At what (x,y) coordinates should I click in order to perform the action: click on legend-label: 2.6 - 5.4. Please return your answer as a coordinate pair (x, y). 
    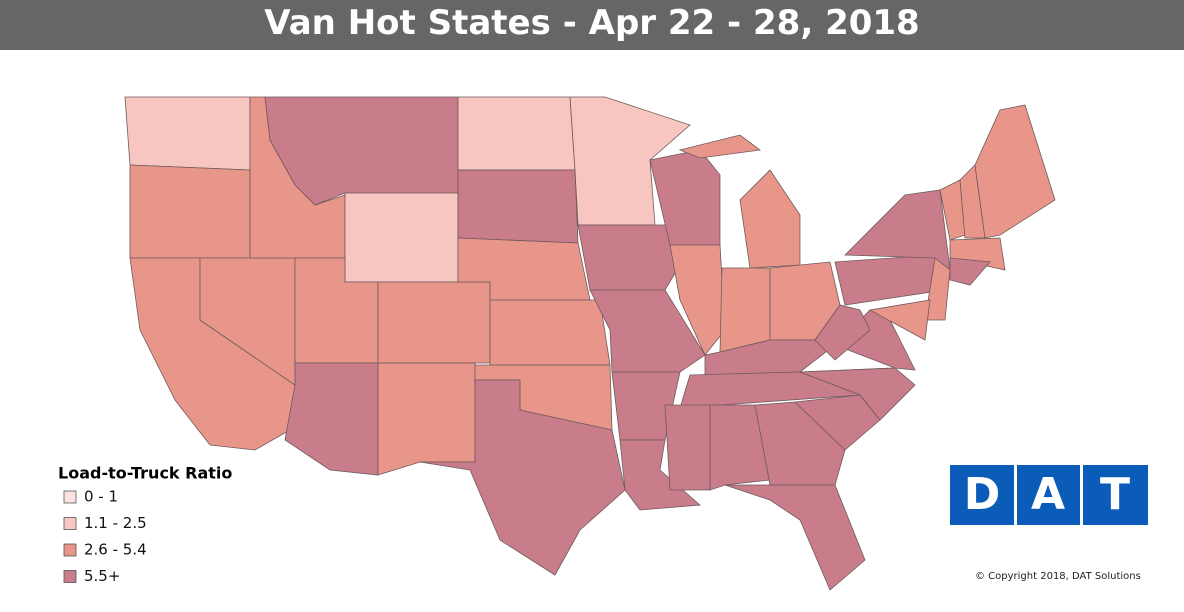
    Looking at the image, I should click on (115, 550).